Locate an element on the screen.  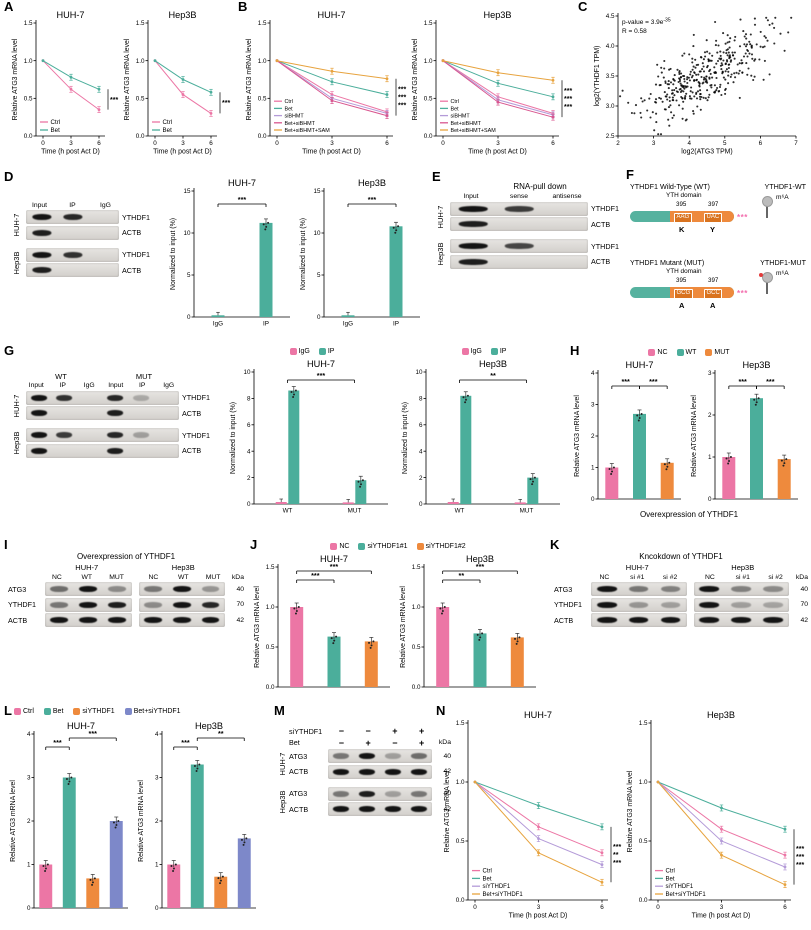
legend-swatch is located at coordinates (47, 711).